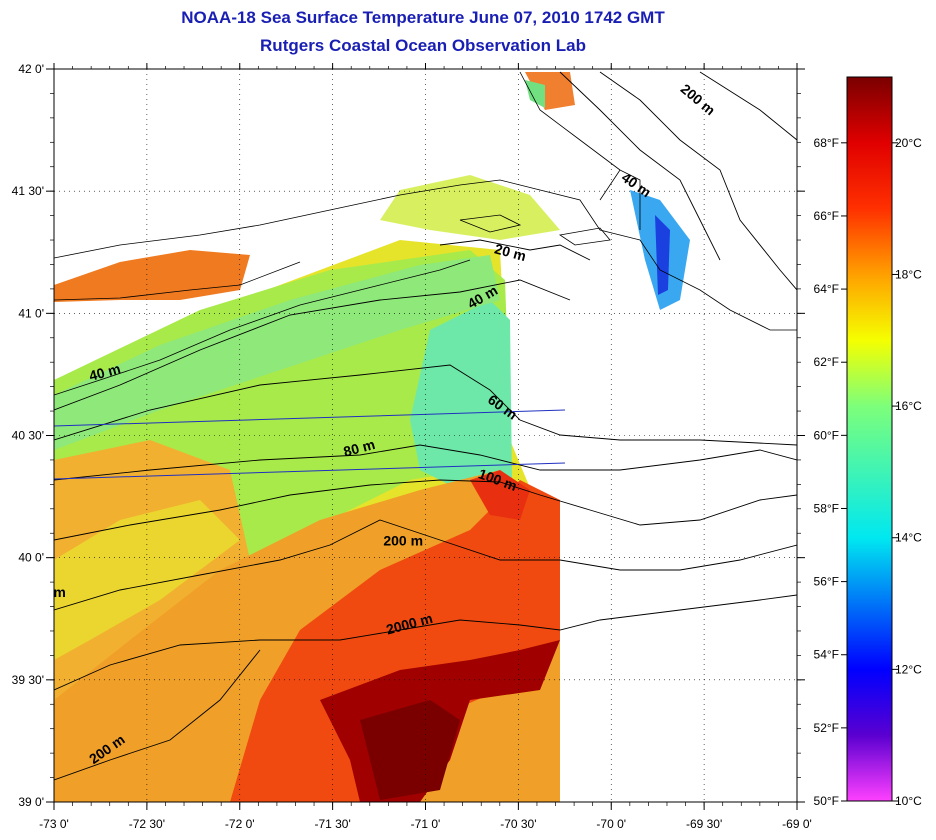 The image size is (936, 840). I want to click on contour-label: 200 m, so click(403, 540).